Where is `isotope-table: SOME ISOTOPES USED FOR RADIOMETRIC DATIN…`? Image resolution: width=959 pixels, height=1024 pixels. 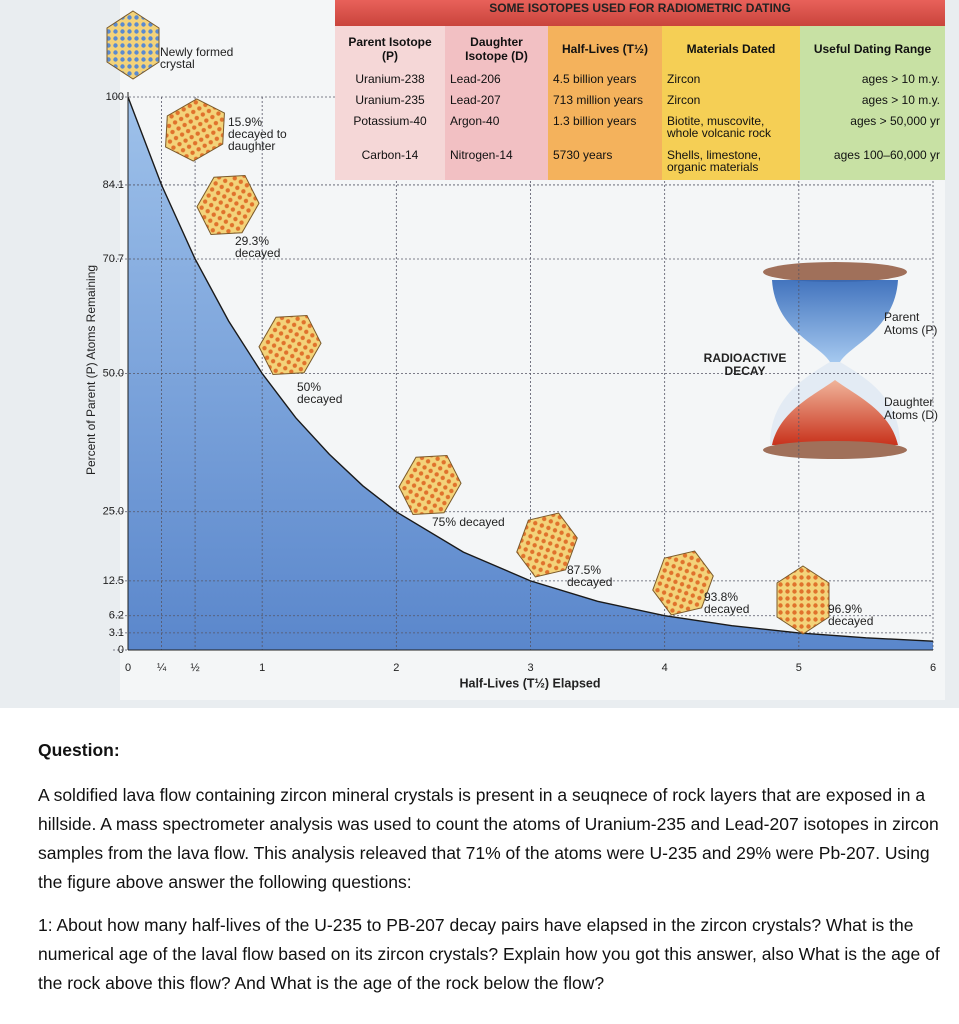
isotope-table: SOME ISOTOPES USED FOR RADIOMETRIC DATIN… is located at coordinates (640, 90).